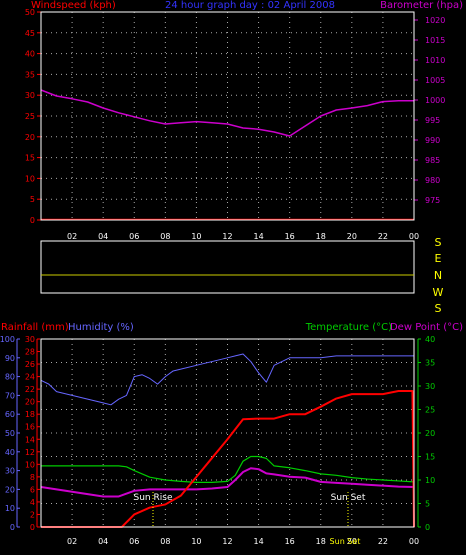 The height and width of the screenshot is (555, 466). I want to click on top-x-tick-label: 16, so click(290, 236).